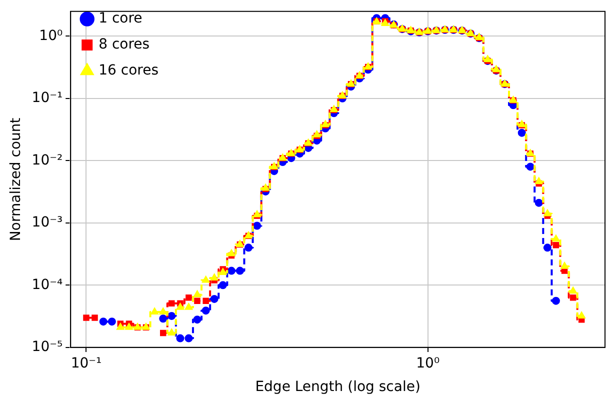 This screenshot has width=611, height=404. Describe the element at coordinates (16, 179) in the screenshot. I see `y-axis-title: Normalized count` at that location.